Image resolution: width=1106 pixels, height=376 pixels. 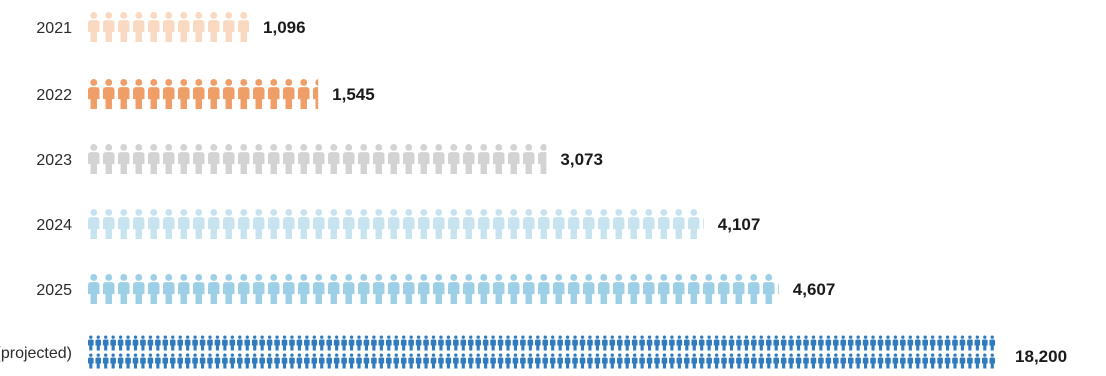 What do you see at coordinates (814, 289) in the screenshot?
I see `value-label: 4,607` at bounding box center [814, 289].